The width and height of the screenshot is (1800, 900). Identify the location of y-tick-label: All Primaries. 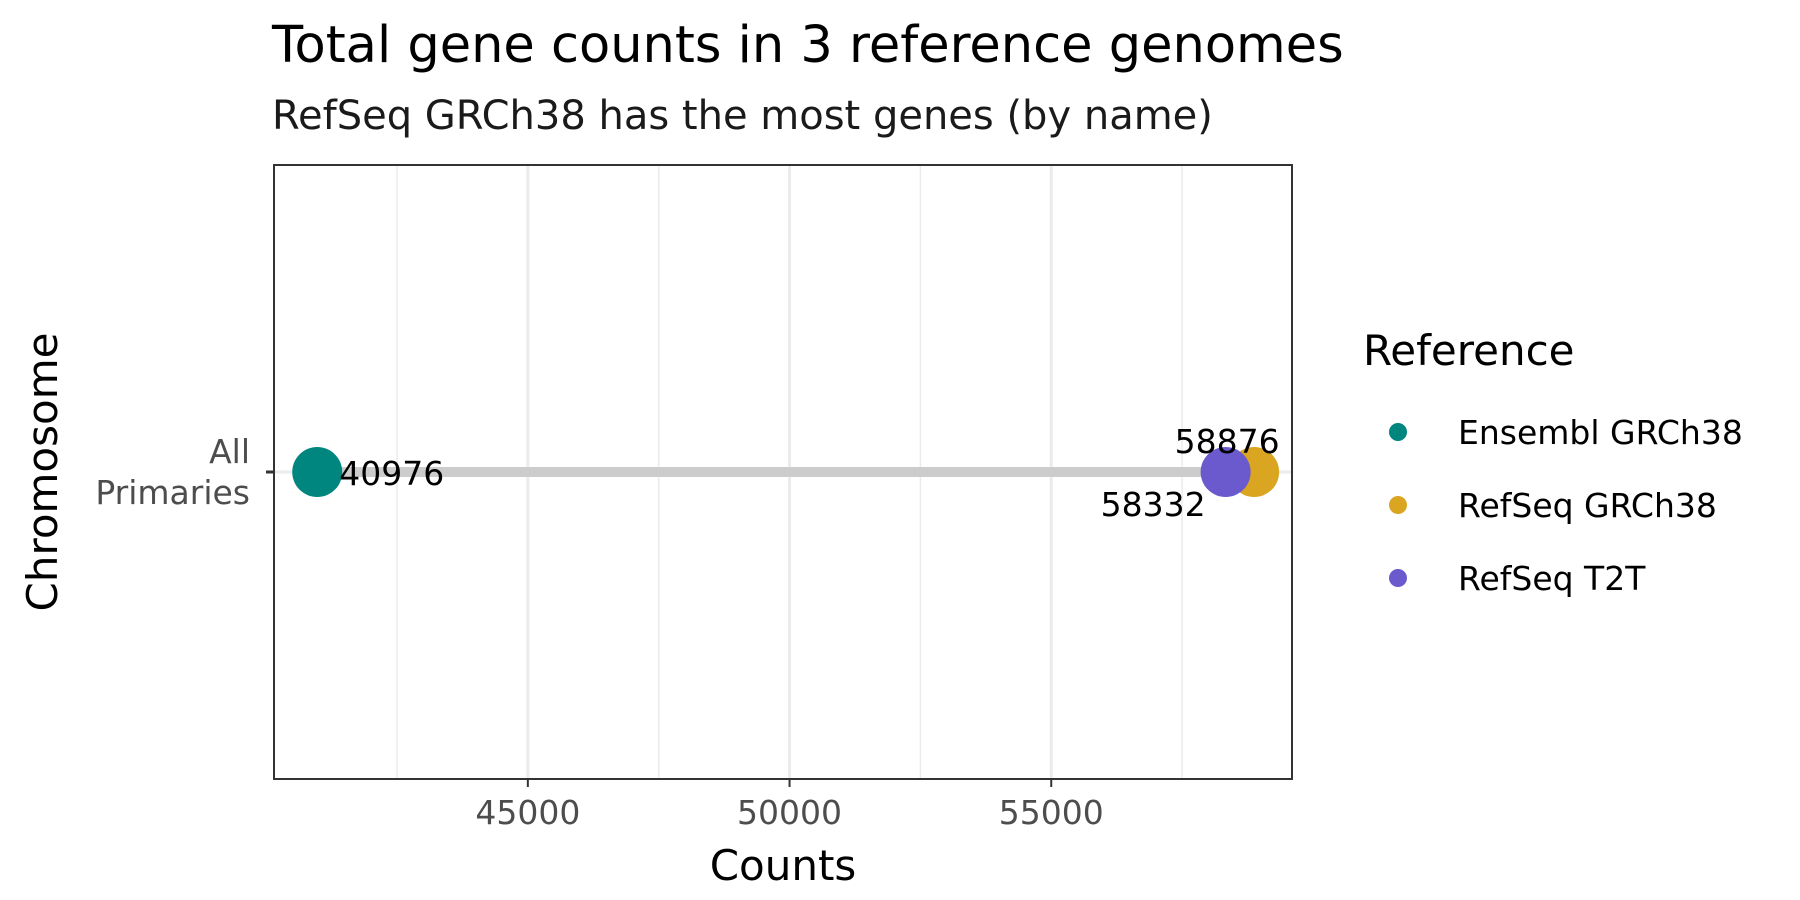
(172, 472).